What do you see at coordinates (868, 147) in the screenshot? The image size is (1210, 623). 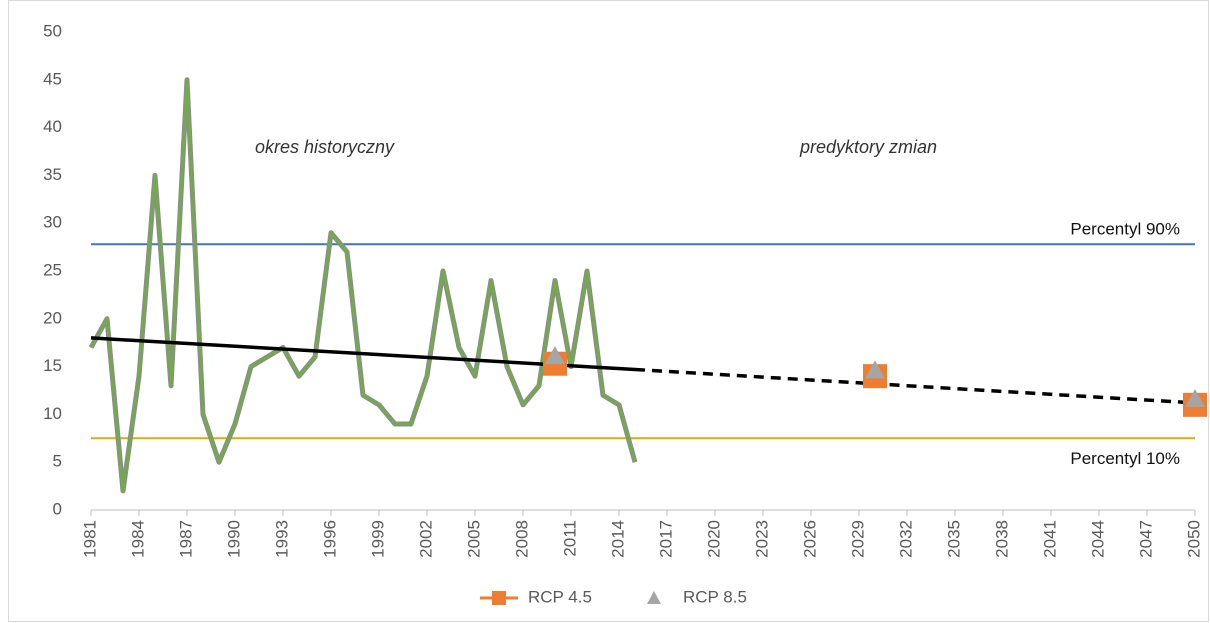 I see `annotation: predyktory zmian` at bounding box center [868, 147].